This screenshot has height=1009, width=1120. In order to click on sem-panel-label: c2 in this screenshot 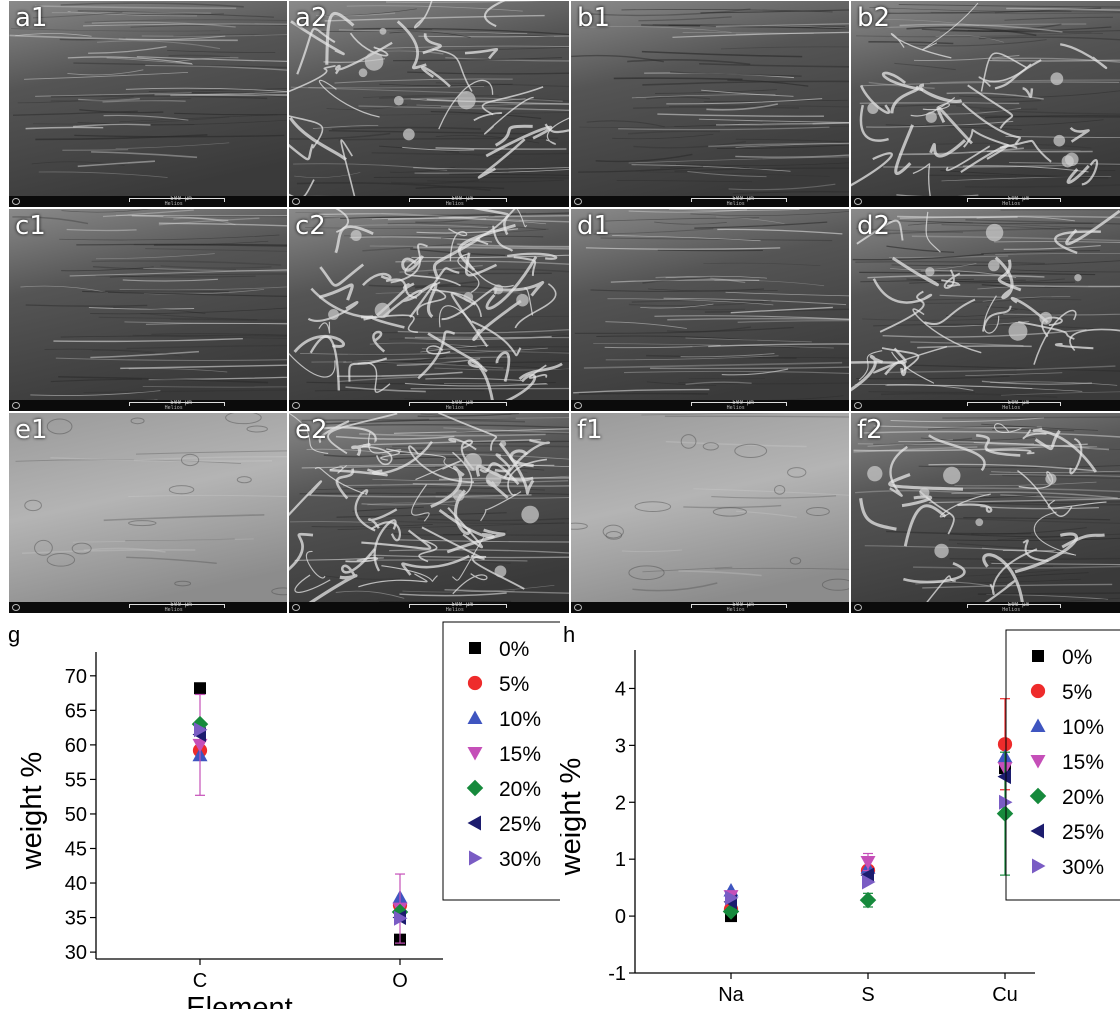, I will do `click(310, 226)`.